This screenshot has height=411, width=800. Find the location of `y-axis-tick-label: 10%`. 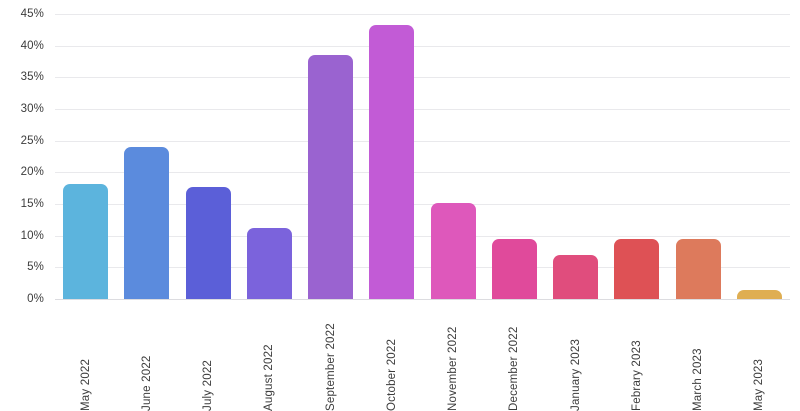

y-axis-tick-label: 10% is located at coordinates (32, 235).